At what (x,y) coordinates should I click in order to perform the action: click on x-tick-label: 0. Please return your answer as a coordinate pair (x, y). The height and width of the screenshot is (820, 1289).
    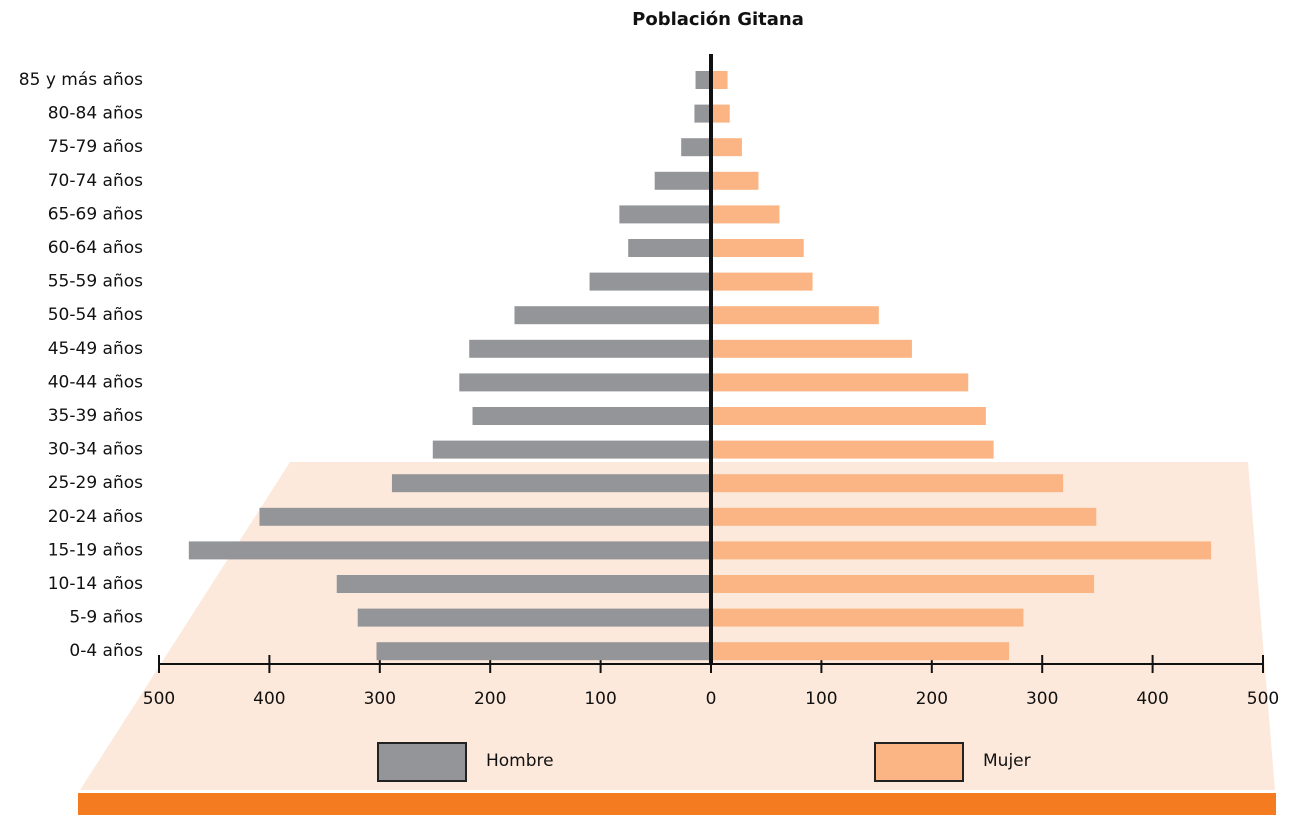
    Looking at the image, I should click on (711, 699).